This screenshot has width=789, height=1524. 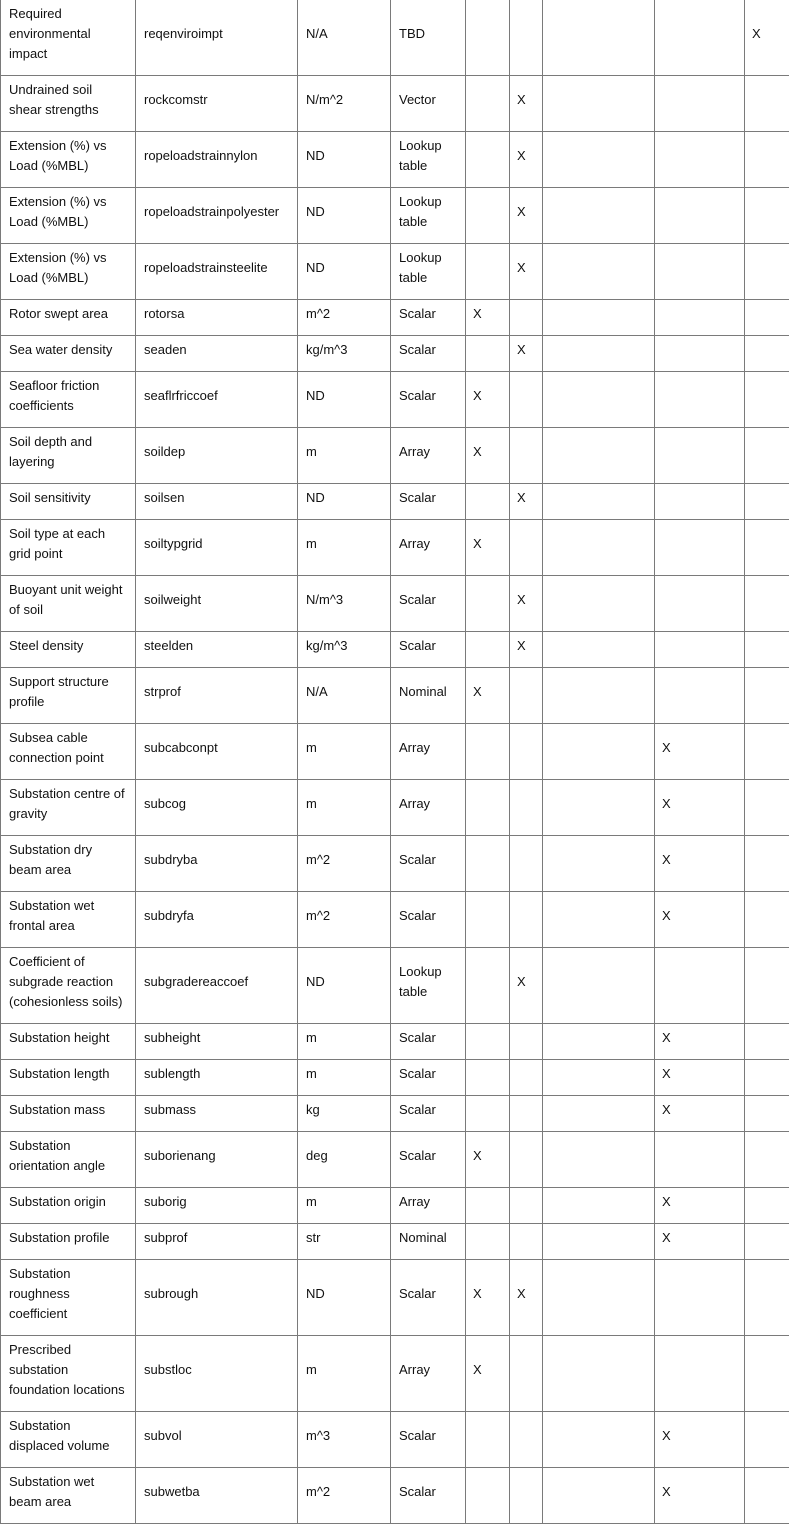 I want to click on description-cell: Substation origin, so click(x=68, y=1206).